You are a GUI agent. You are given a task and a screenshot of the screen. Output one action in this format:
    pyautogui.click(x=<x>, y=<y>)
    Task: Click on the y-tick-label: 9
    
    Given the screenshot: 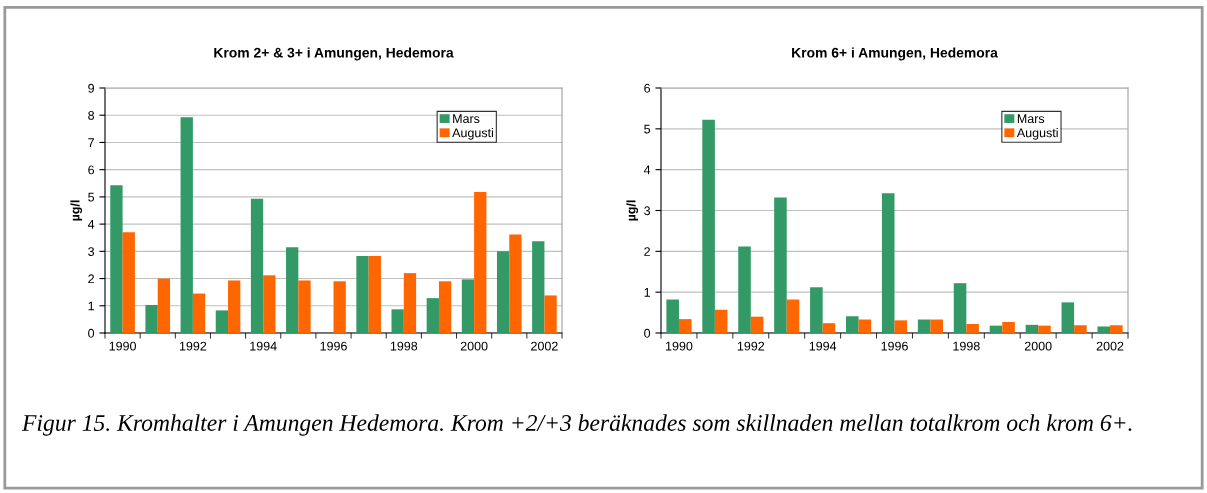 What is the action you would take?
    pyautogui.click(x=91, y=88)
    